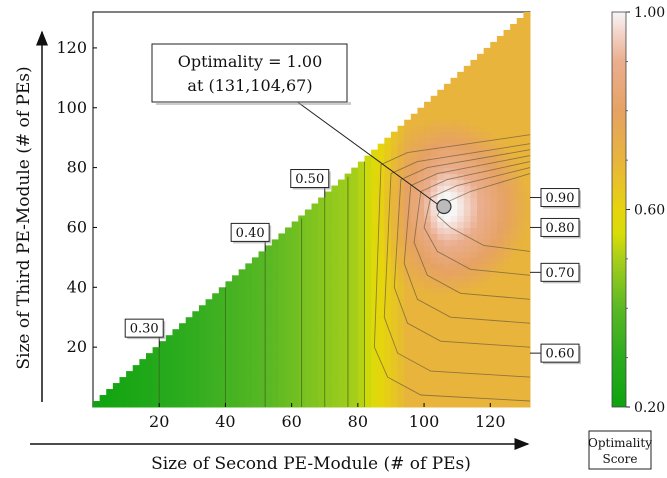  Describe the element at coordinates (311, 464) in the screenshot. I see `x-axis-title: Size of Second PE-Module (# of PEs)` at that location.